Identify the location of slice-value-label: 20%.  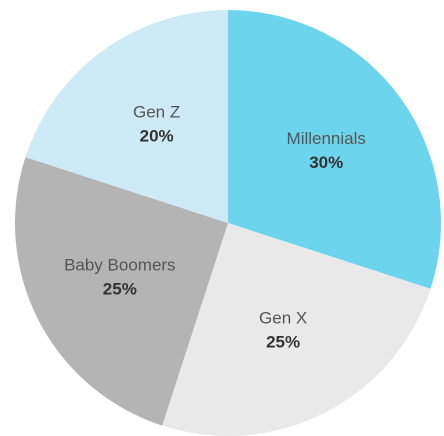
(157, 135).